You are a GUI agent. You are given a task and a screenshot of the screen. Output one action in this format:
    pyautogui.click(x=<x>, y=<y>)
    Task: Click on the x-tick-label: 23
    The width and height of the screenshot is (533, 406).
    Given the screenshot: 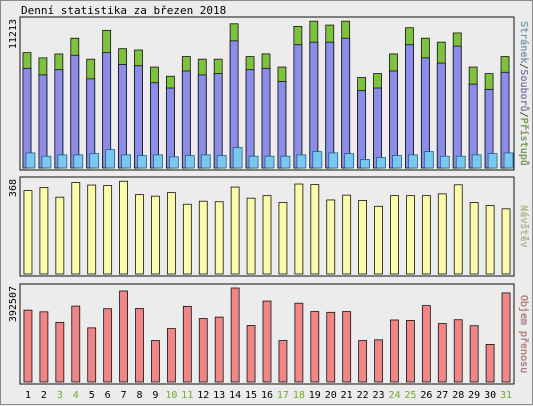 What is the action you would take?
    pyautogui.click(x=379, y=395)
    